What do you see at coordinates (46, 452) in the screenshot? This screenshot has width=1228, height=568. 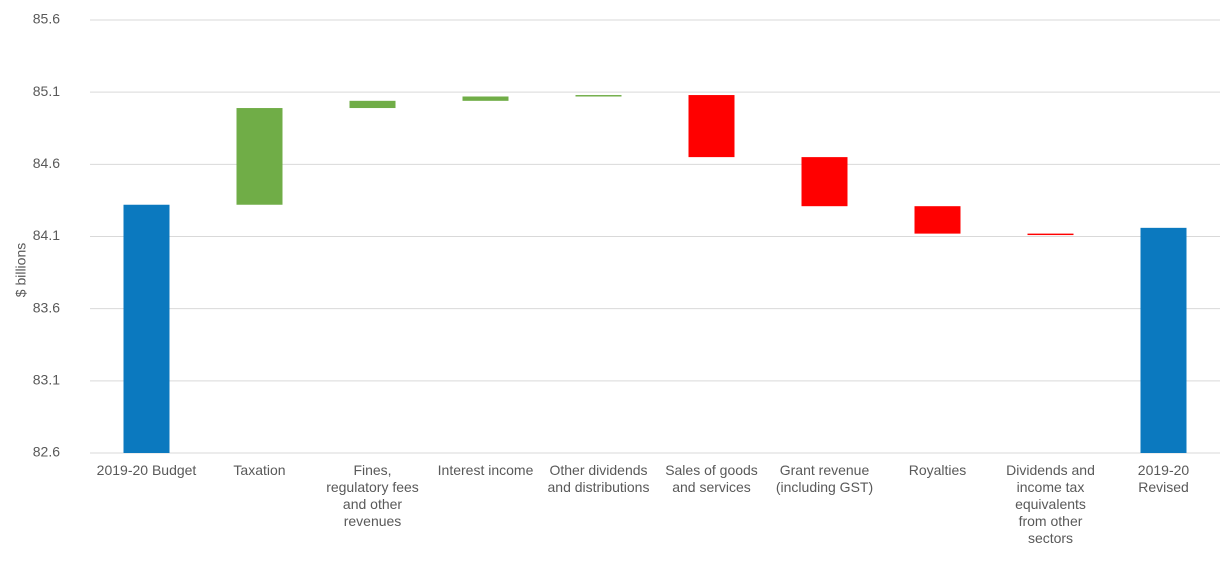 I see `y-tick-label: 82.6` at bounding box center [46, 452].